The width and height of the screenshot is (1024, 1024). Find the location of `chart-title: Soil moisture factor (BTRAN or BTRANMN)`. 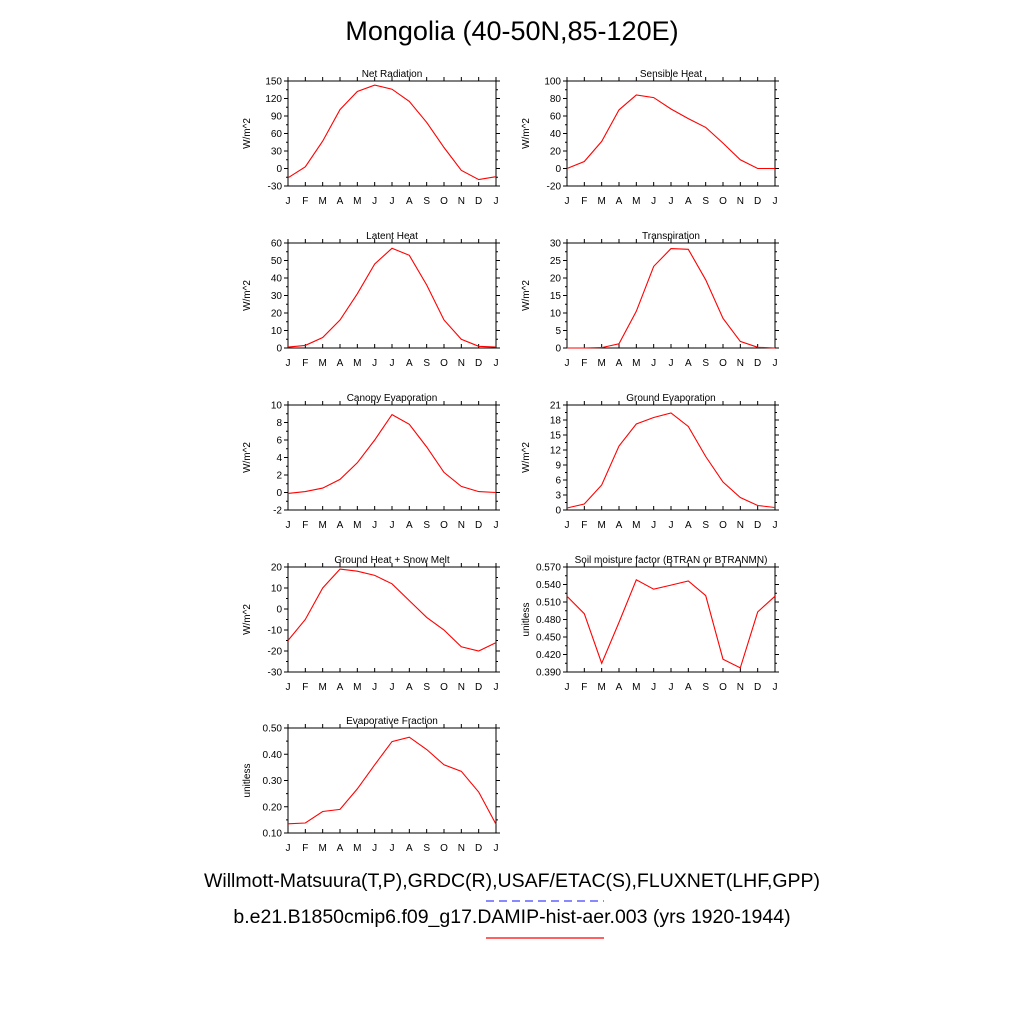

chart-title: Soil moisture factor (BTRAN or BTRANMN) is located at coordinates (671, 560).